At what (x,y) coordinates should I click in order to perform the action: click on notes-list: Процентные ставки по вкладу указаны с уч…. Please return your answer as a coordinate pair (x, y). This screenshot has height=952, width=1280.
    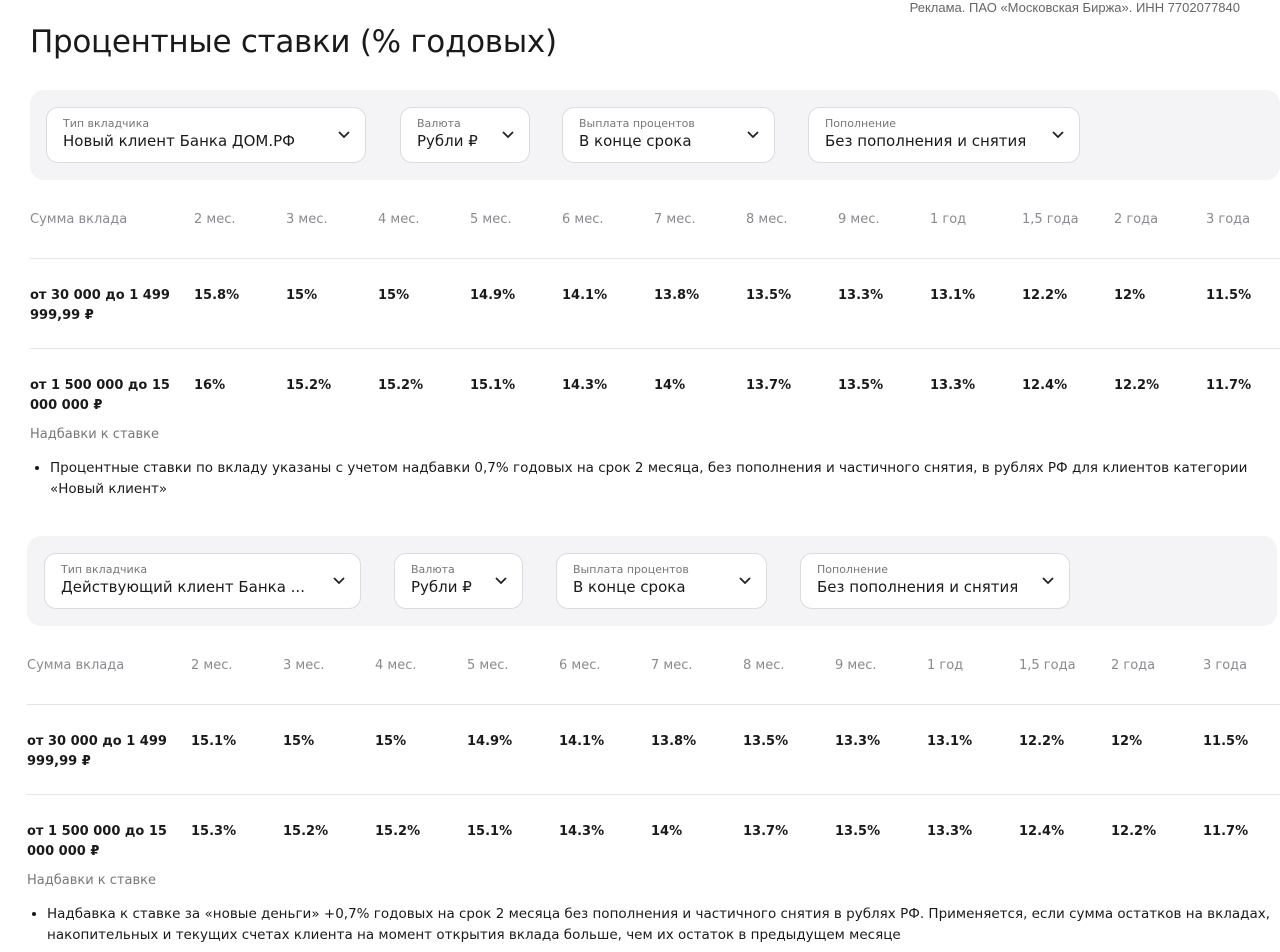
    Looking at the image, I should click on (655, 479).